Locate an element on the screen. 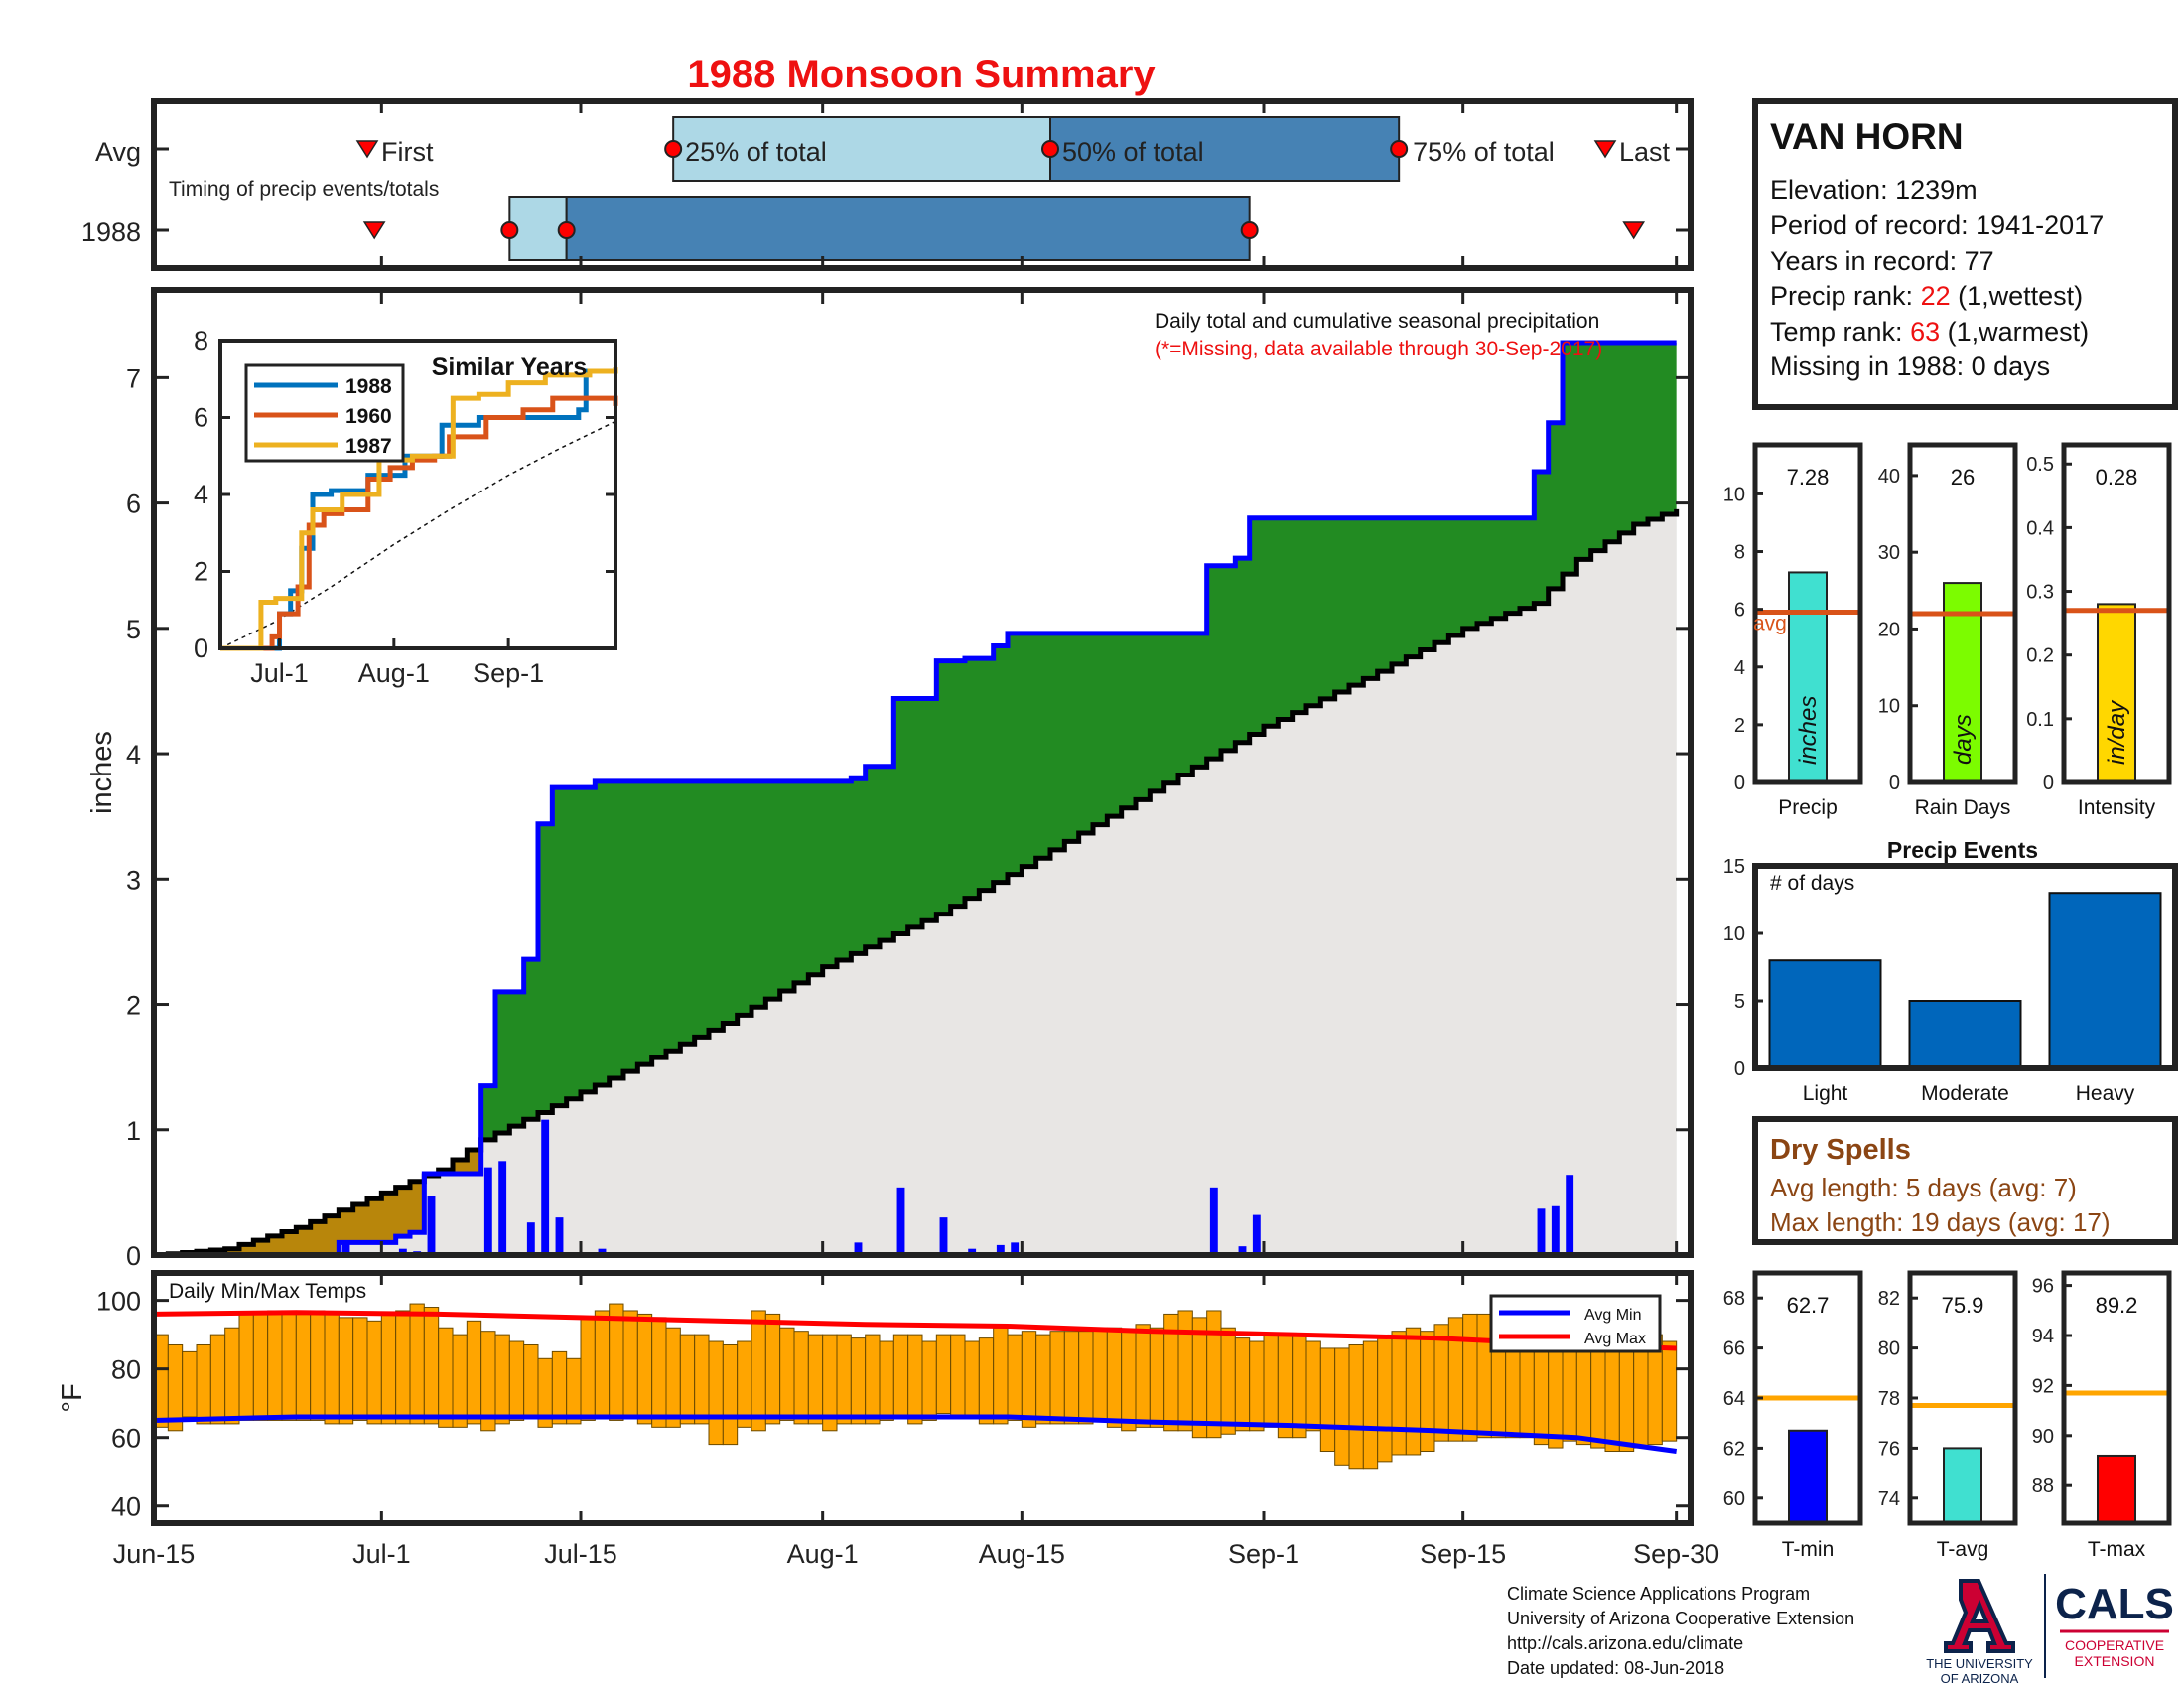 The width and height of the screenshot is (2184, 1688). inset-frame is located at coordinates (417, 494).